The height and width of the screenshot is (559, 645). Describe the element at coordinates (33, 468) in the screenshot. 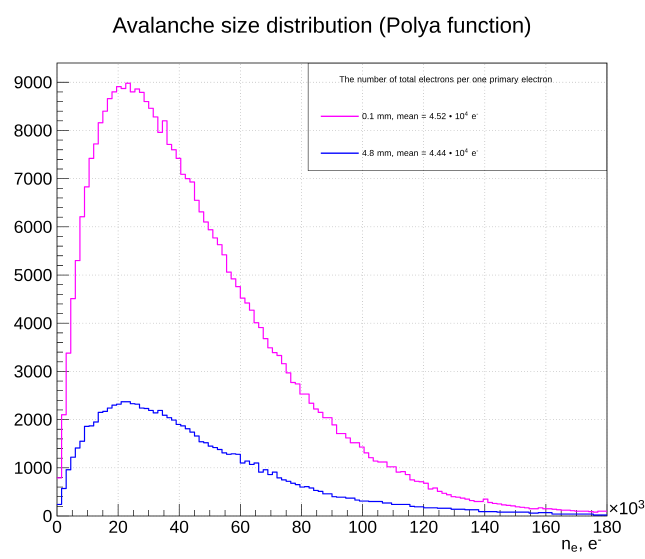

I see `y-tick-label: 1000` at that location.